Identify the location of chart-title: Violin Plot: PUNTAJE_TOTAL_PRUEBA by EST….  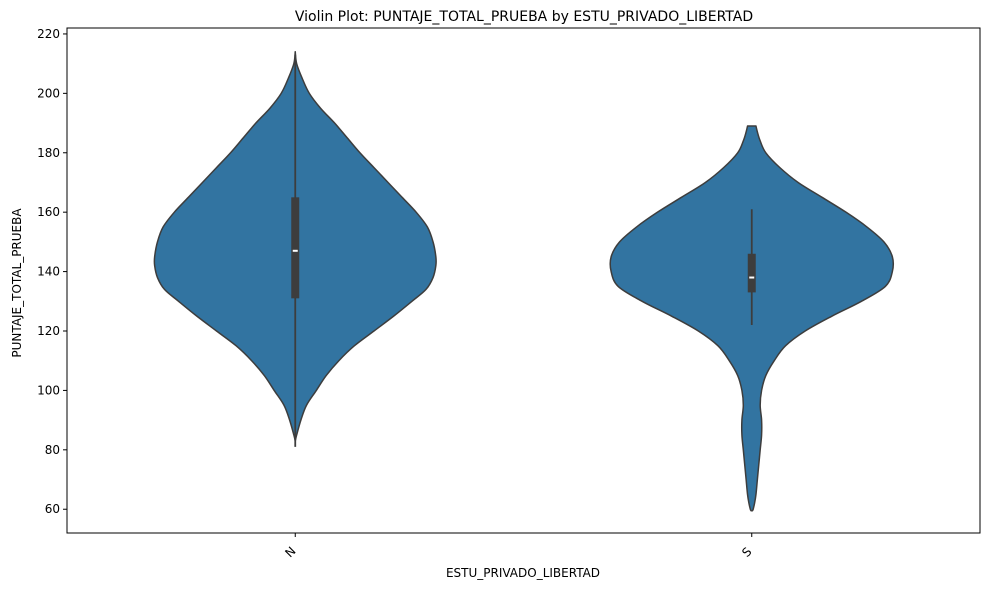
(524, 17).